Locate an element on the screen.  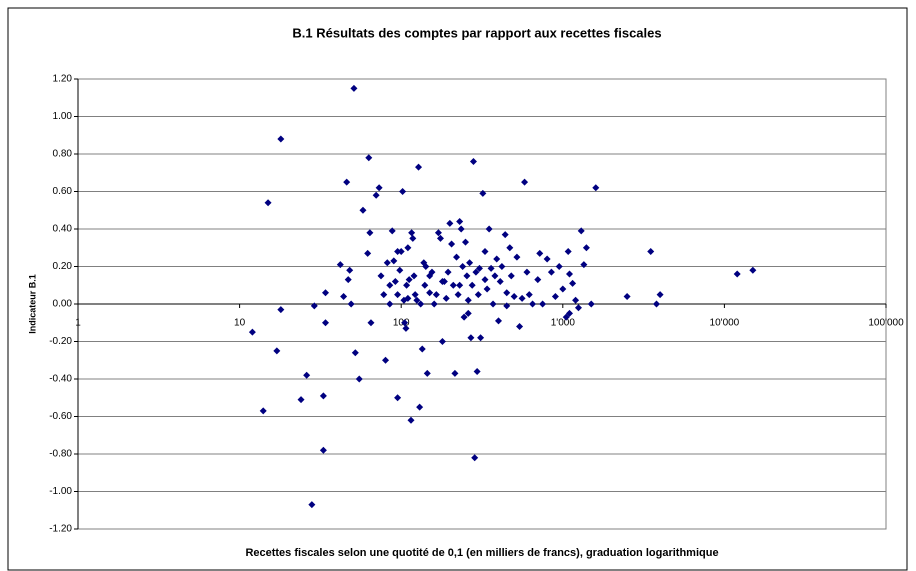
y-tick-label: -0.20 is located at coordinates (60, 341).